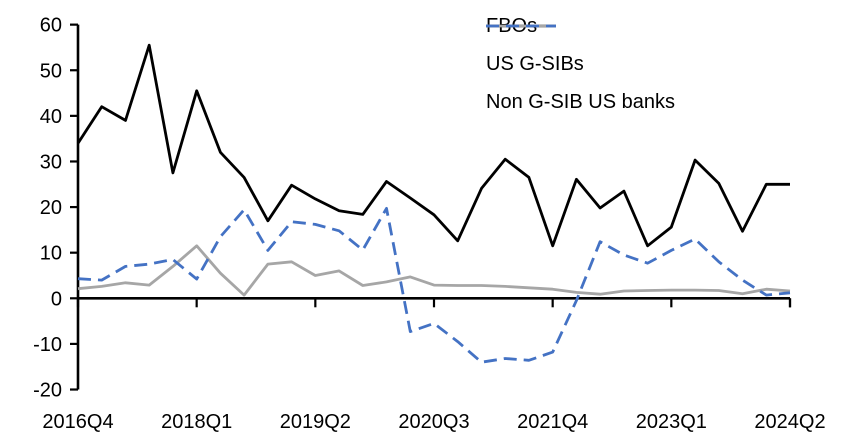 This screenshot has height=442, width=852. I want to click on series-line-us-g-sibs, so click(434, 270).